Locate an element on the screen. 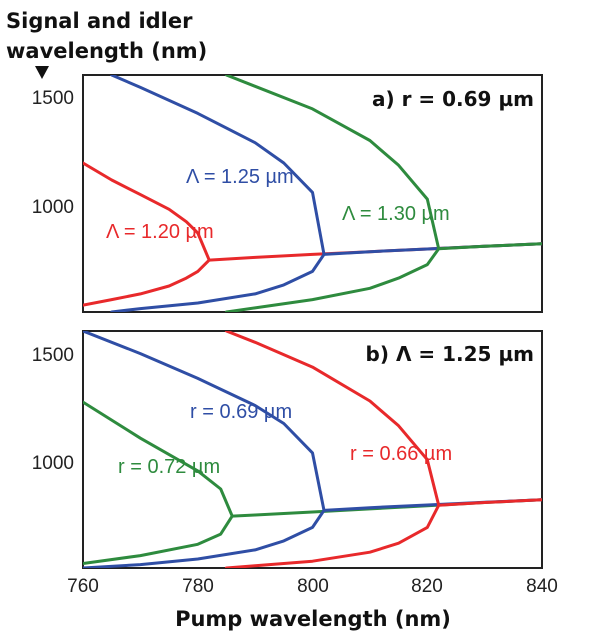 Image resolution: width=590 pixels, height=640 pixels. xtick-840: 840 is located at coordinates (542, 586).